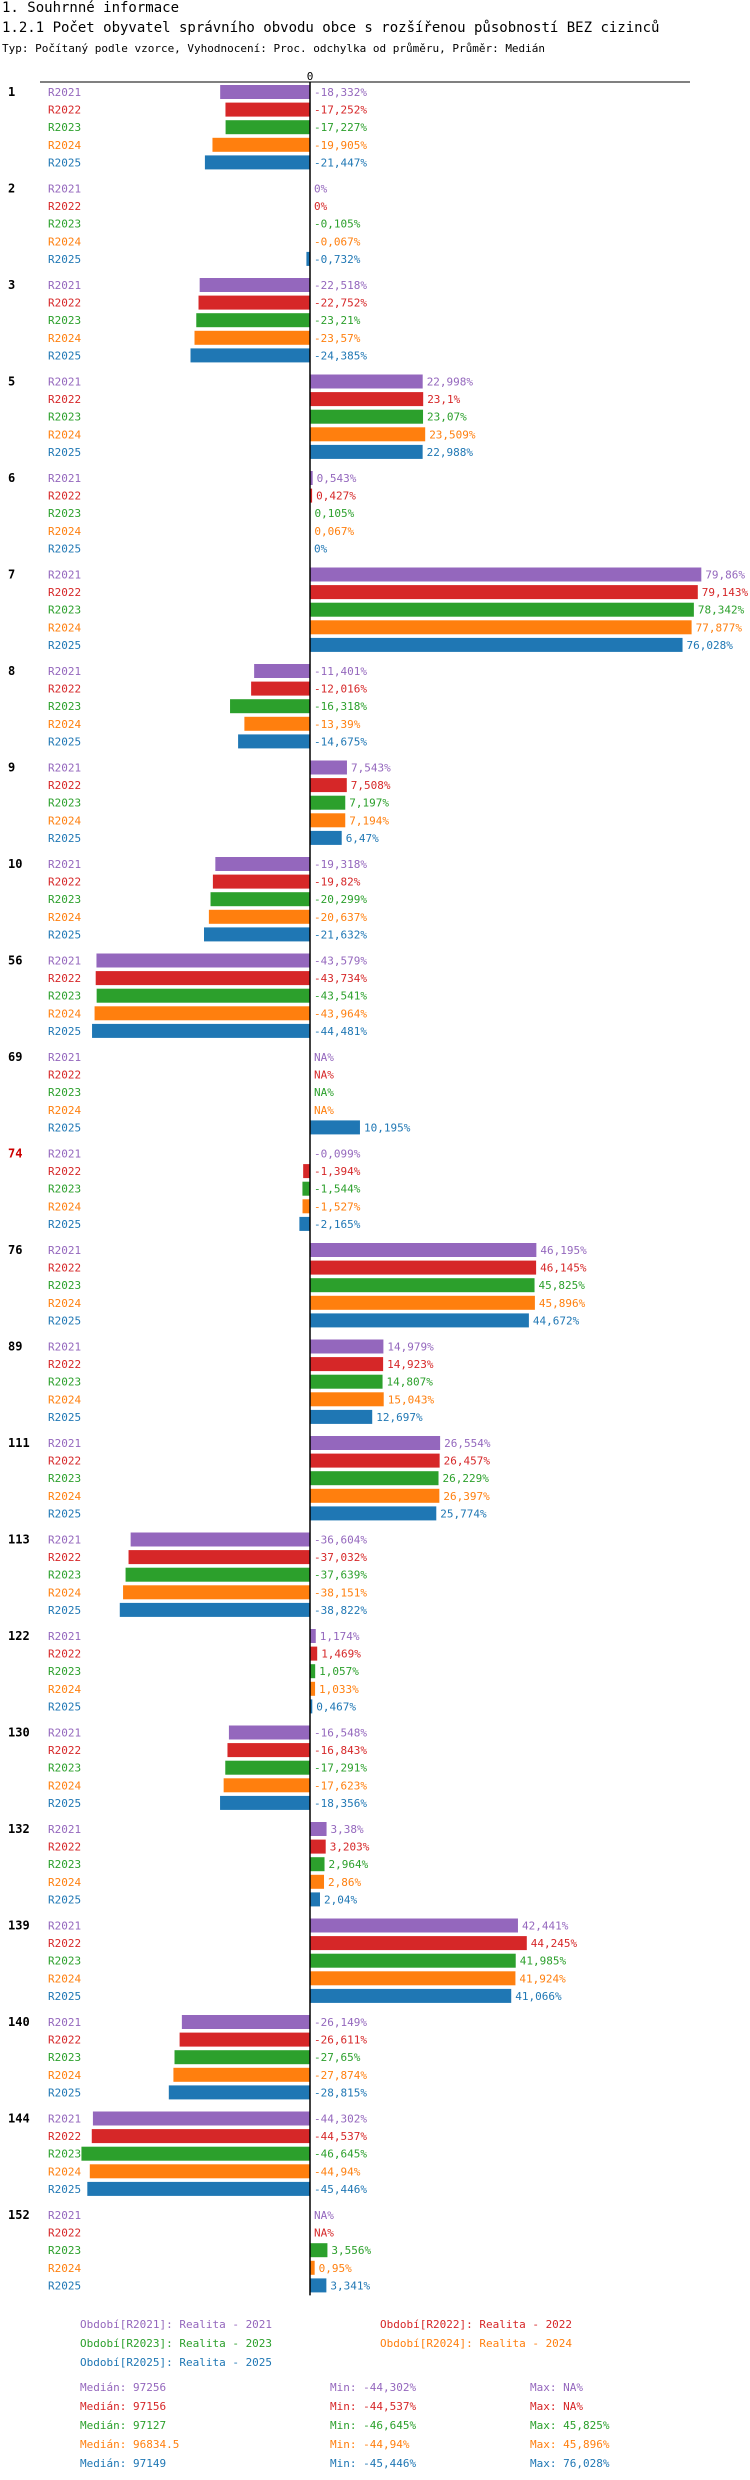 The image size is (750, 2480). What do you see at coordinates (324, 1075) in the screenshot?
I see `value-label: NA%` at bounding box center [324, 1075].